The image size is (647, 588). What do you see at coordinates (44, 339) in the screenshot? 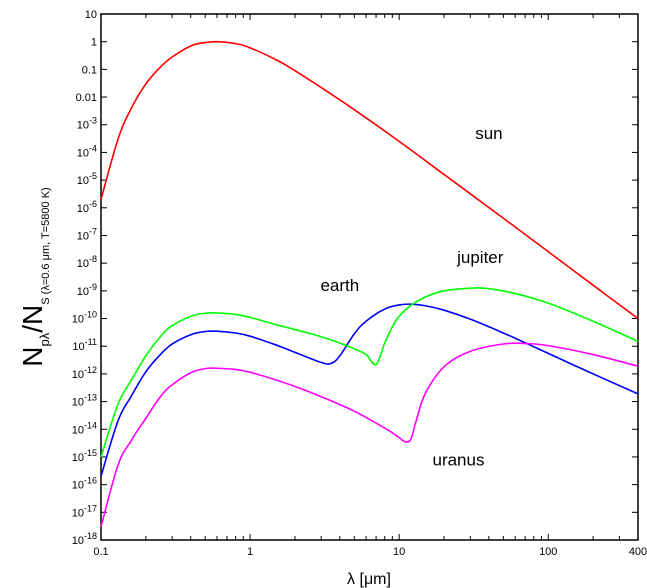
I see `y-axis-title-sub1: pλ` at bounding box center [44, 339].